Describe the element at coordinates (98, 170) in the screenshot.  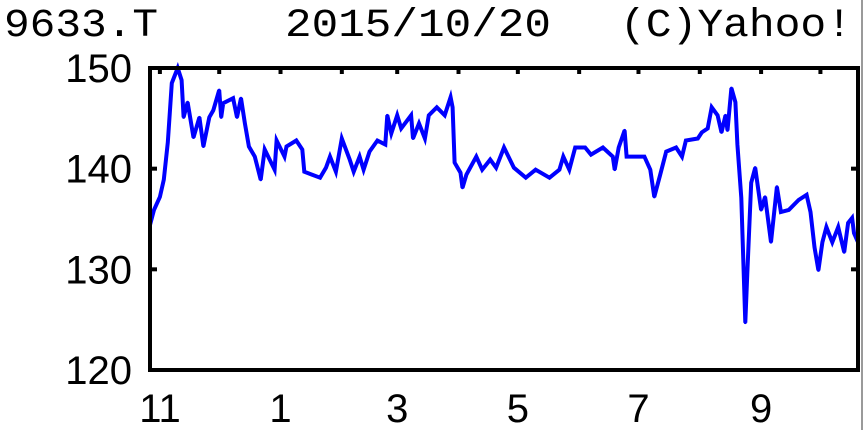
I see `y-tick-label: 140` at that location.